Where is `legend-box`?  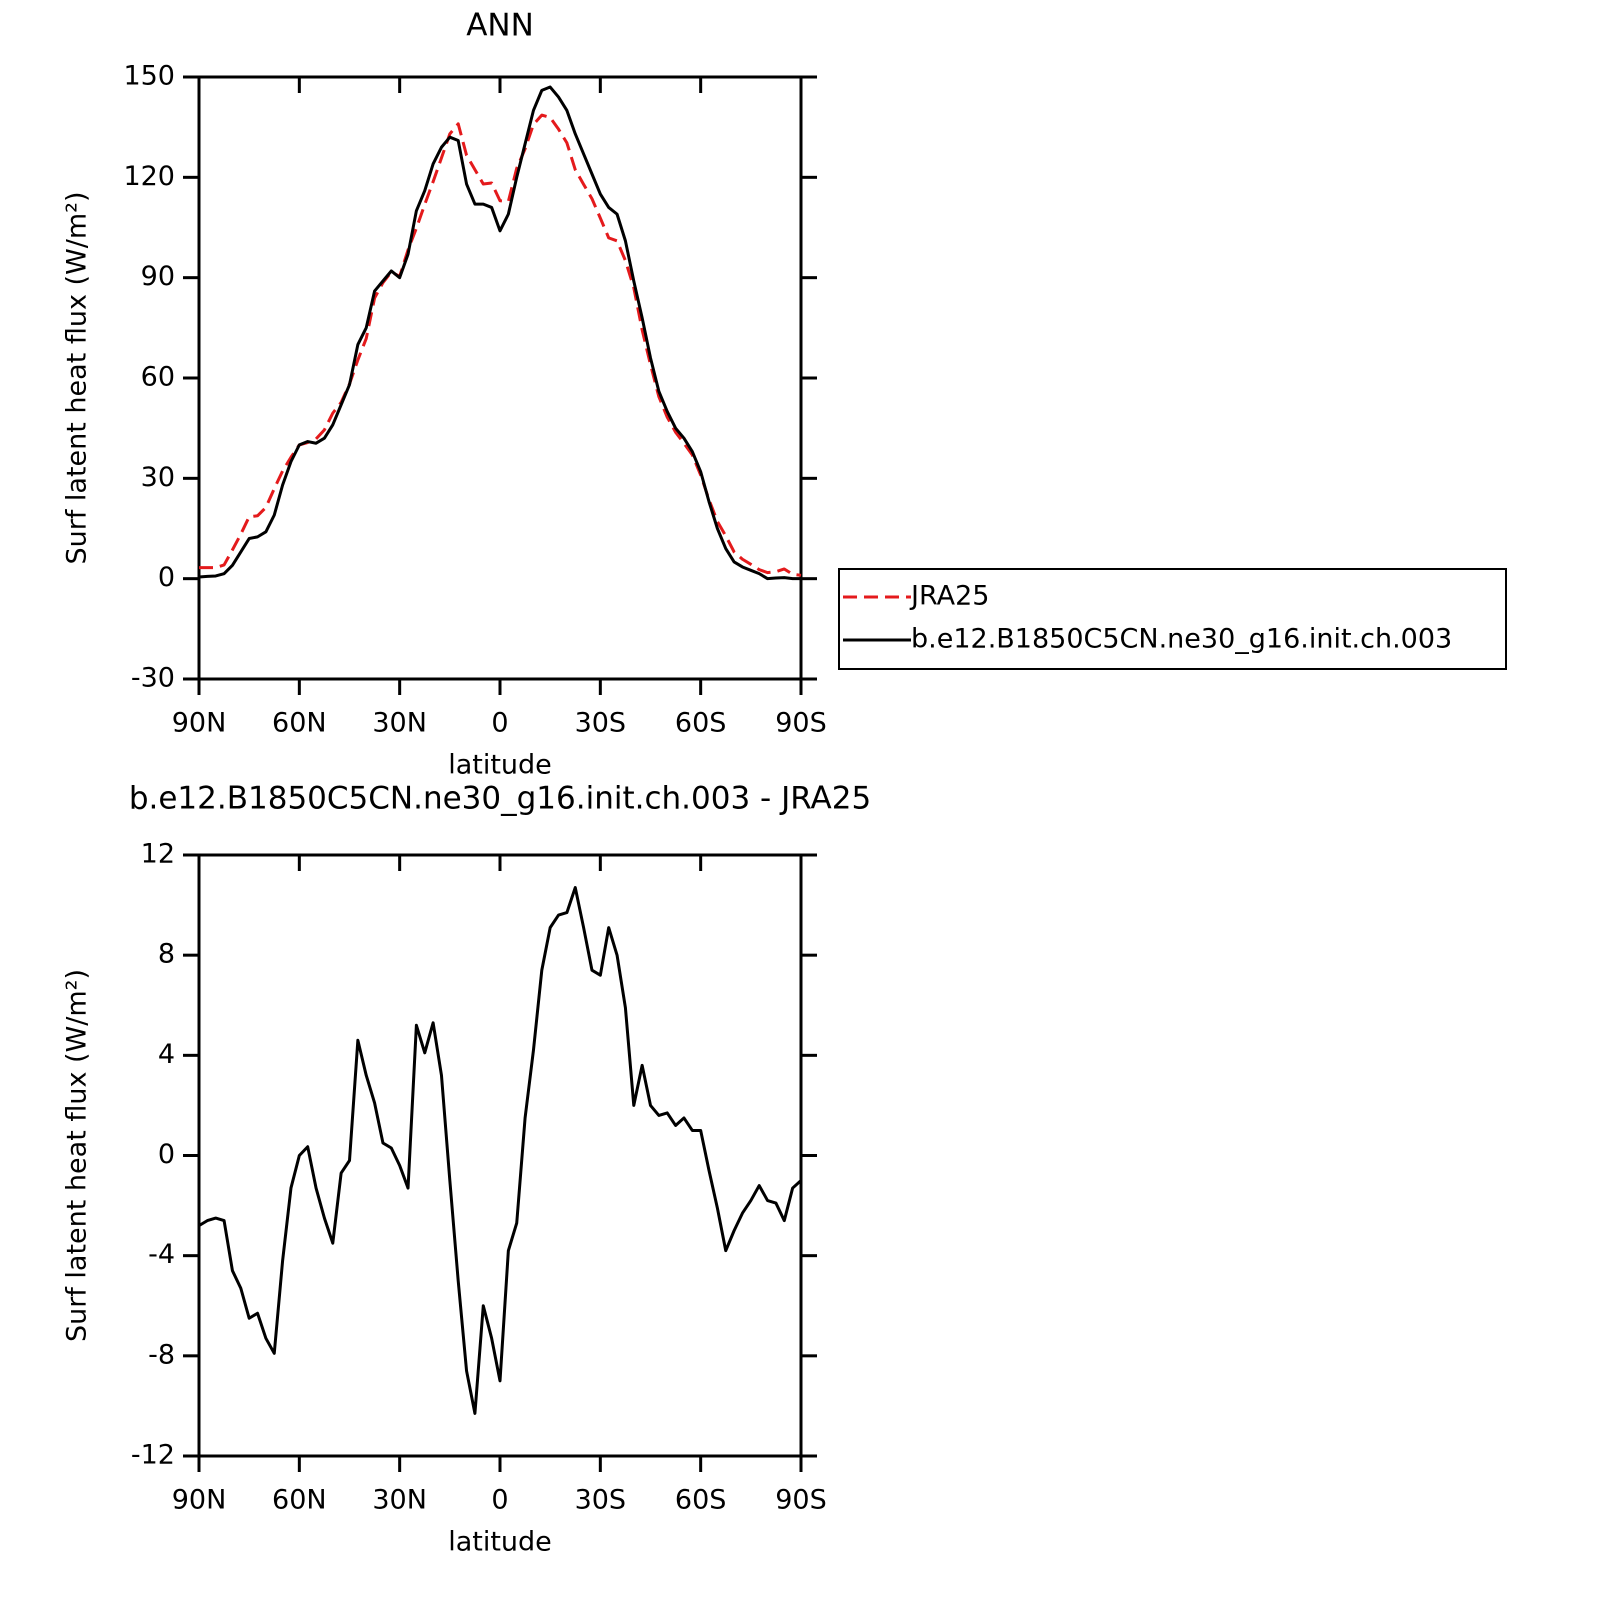 legend-box is located at coordinates (1172, 619).